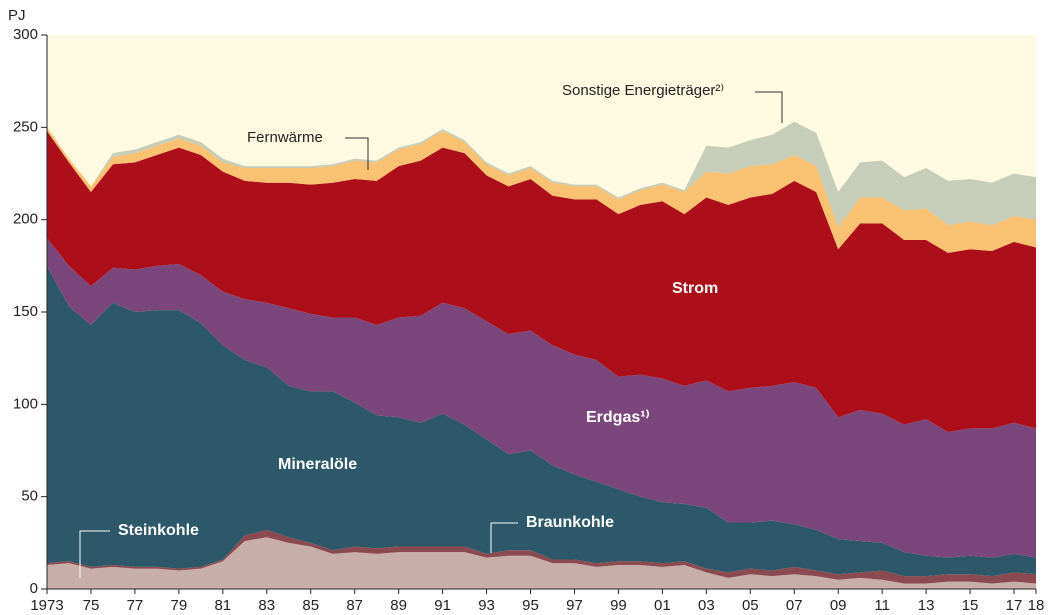 Image resolution: width=1051 pixels, height=615 pixels. What do you see at coordinates (1014, 605) in the screenshot?
I see `x-tick-label: 17` at bounding box center [1014, 605].